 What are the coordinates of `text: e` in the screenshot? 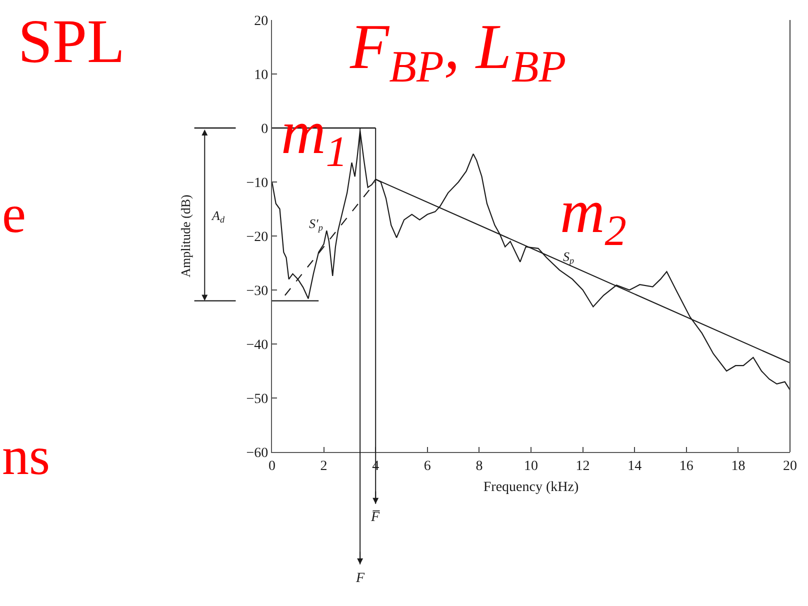 It's located at (14, 214).